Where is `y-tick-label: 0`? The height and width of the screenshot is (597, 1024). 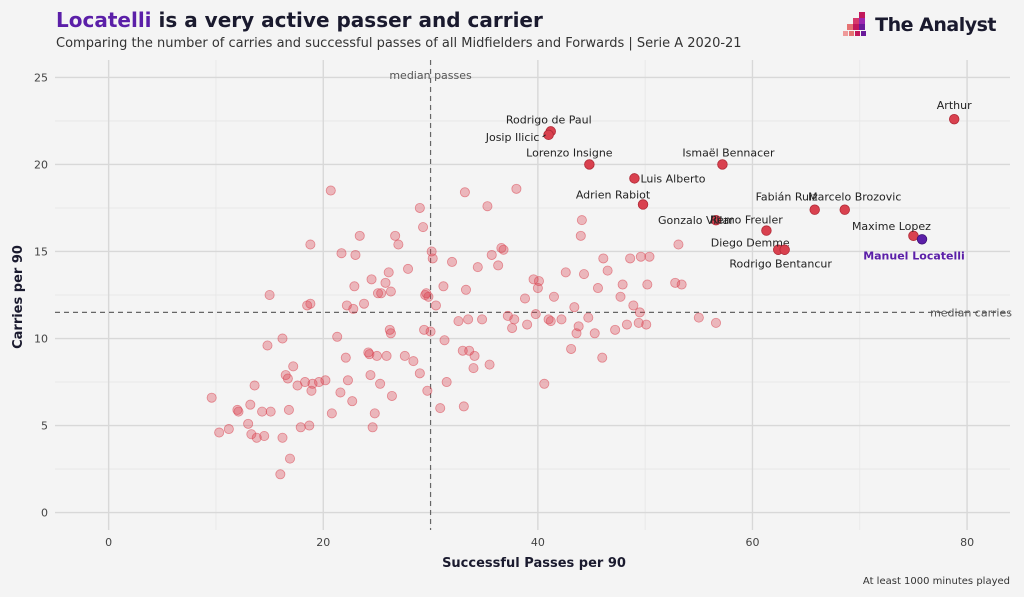
y-tick-label: 0 is located at coordinates (44, 513).